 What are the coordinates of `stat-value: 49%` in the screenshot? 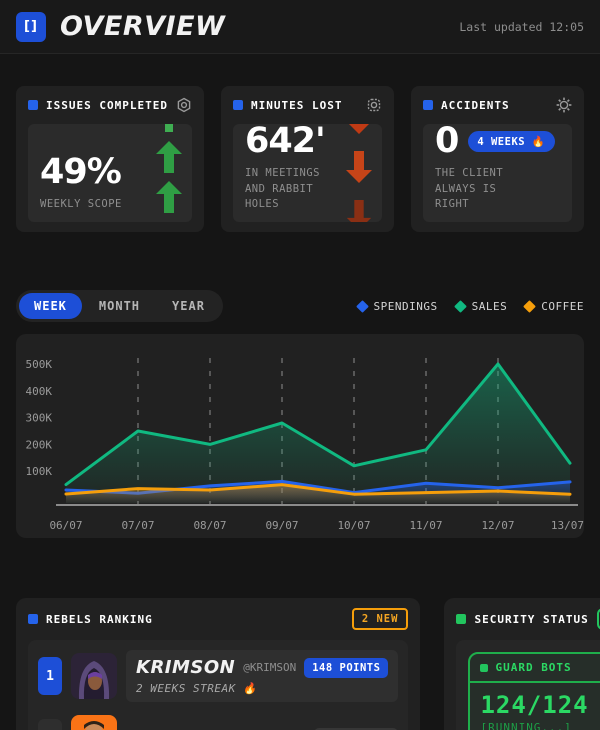 It's located at (81, 171).